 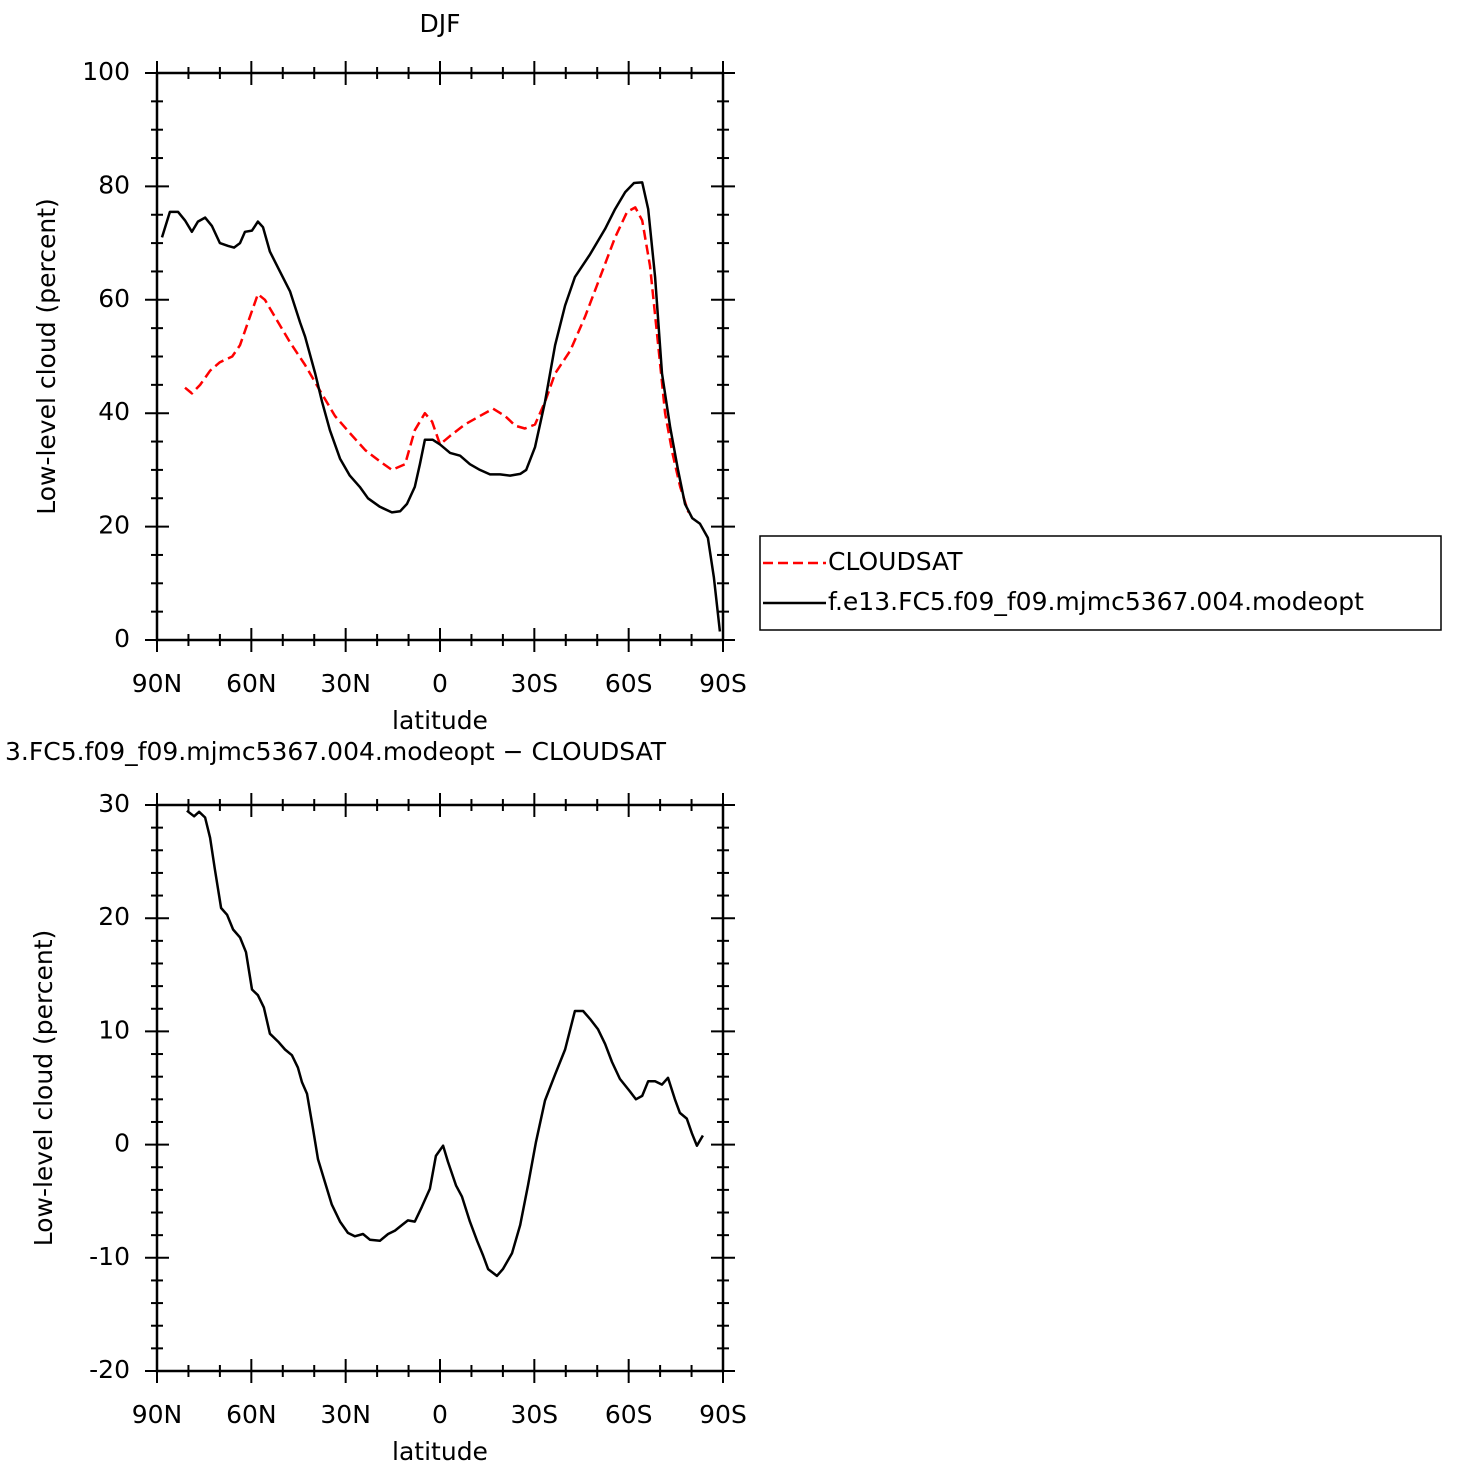 What do you see at coordinates (109, 1256) in the screenshot?
I see `y-tick-label: -10` at bounding box center [109, 1256].